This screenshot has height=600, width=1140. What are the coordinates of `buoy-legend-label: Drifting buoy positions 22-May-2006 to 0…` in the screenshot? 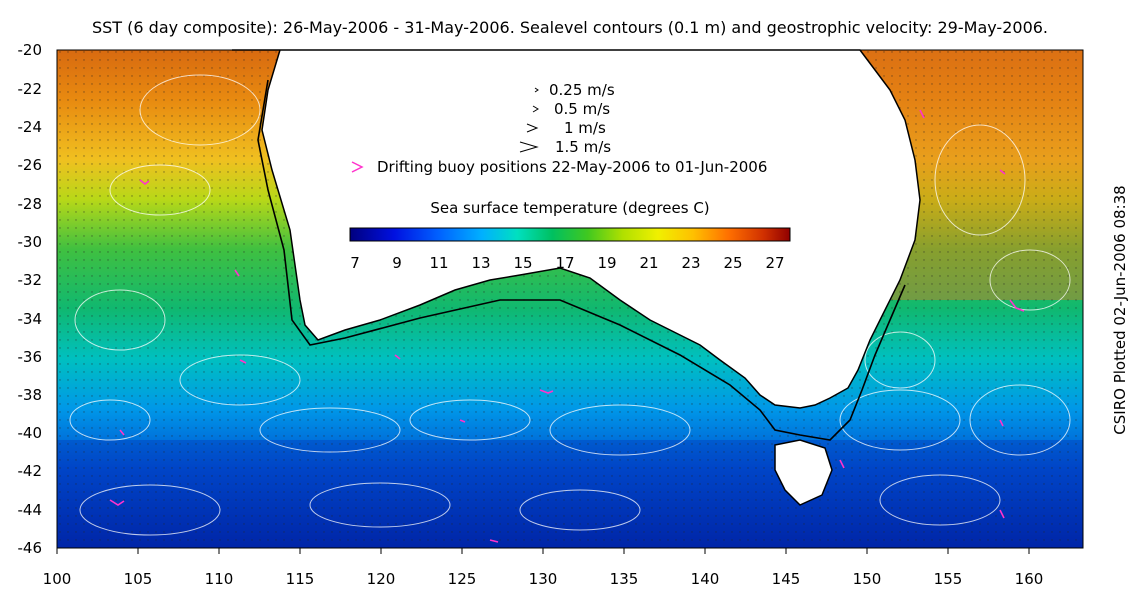 It's located at (572, 167).